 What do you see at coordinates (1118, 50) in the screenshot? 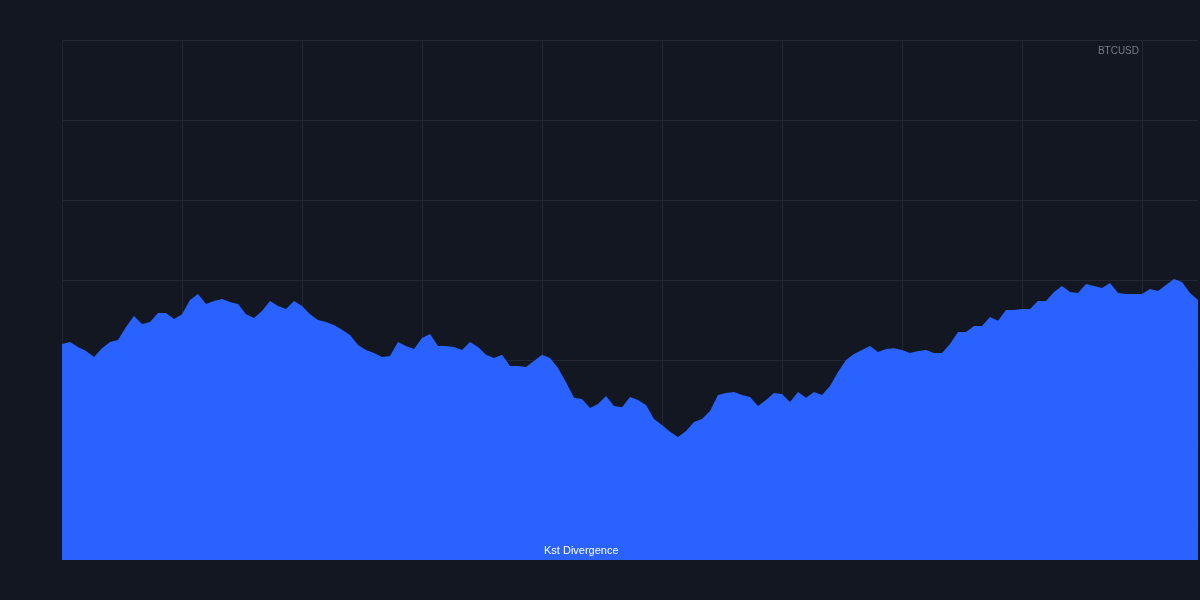
I see `chart-title: BTCUSD` at bounding box center [1118, 50].